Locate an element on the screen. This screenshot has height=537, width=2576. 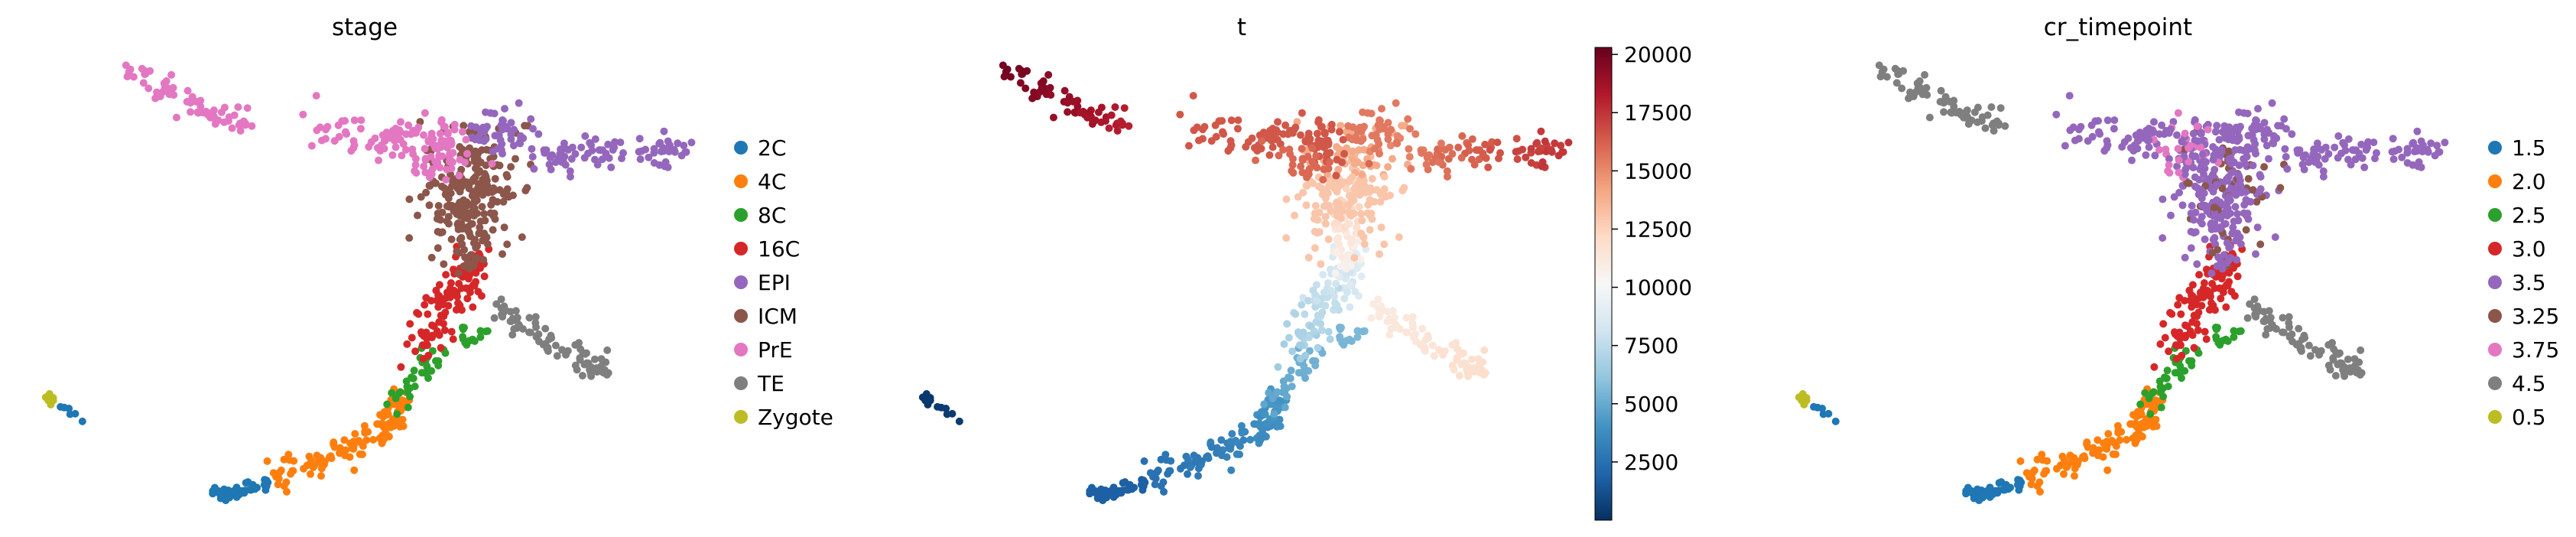
legend-marker is located at coordinates (741, 282).